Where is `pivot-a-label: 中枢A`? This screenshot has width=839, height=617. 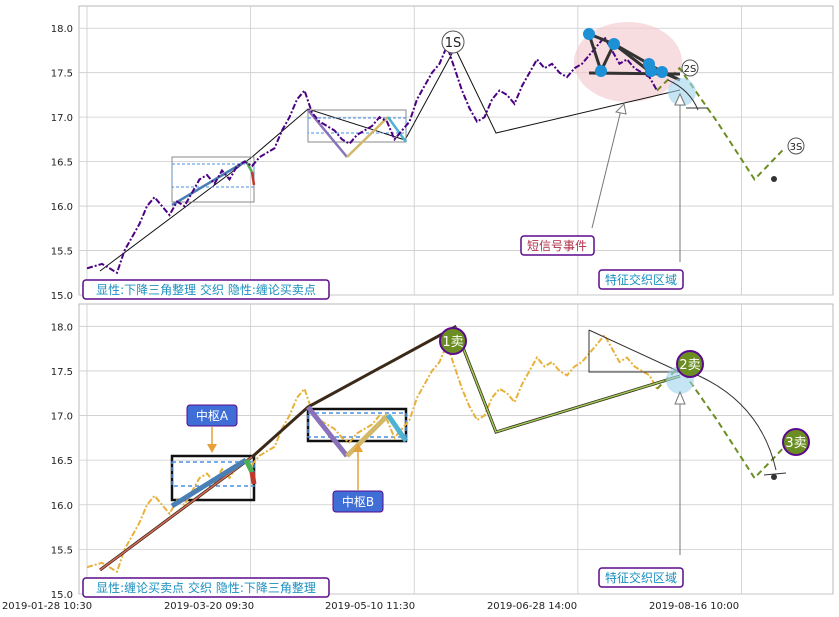 pivot-a-label: 中枢A is located at coordinates (212, 415).